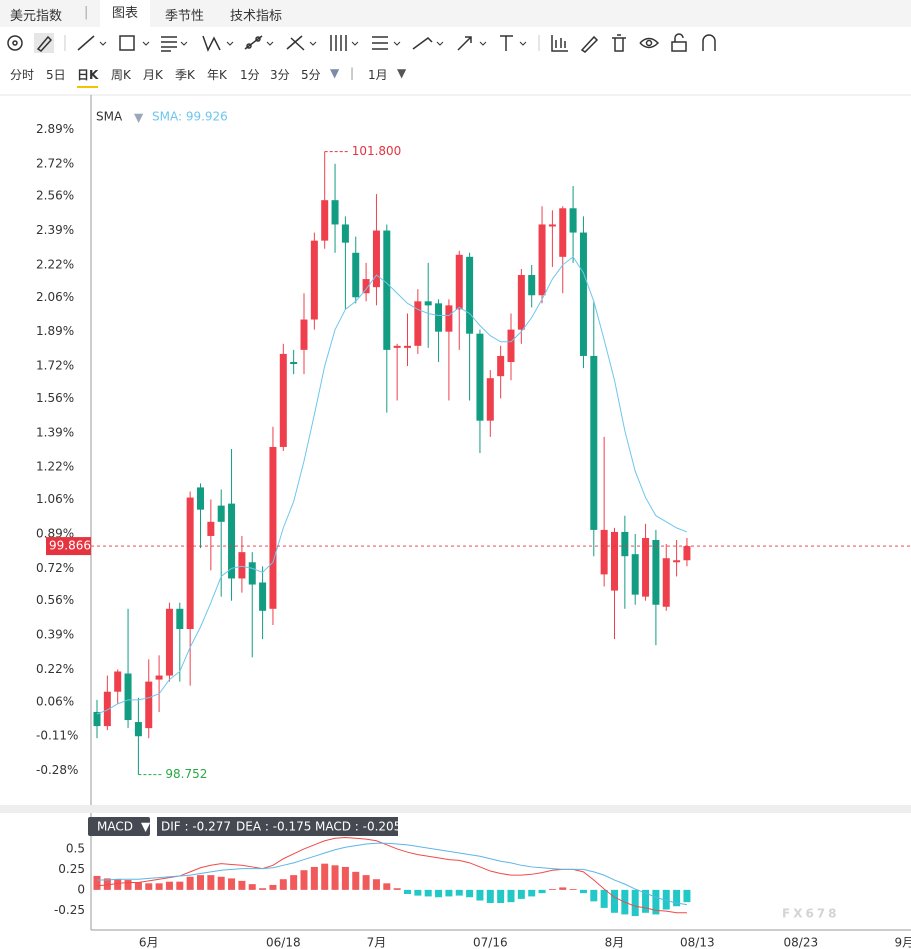 This screenshot has height=949, width=911. Describe the element at coordinates (283, 942) in the screenshot. I see `x-tick-label: 06/18` at that location.